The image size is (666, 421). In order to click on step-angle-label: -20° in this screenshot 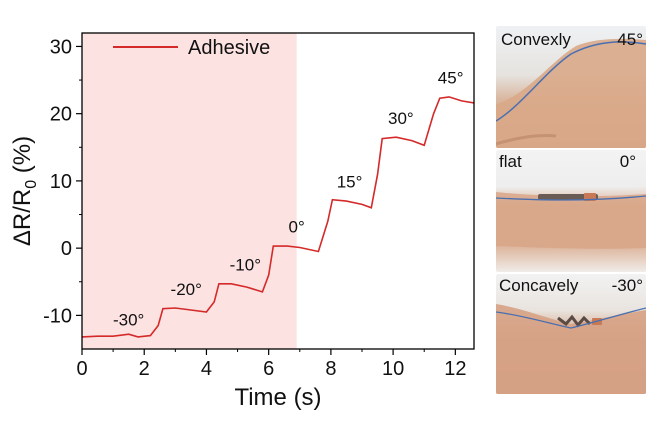, I will do `click(186, 289)`.